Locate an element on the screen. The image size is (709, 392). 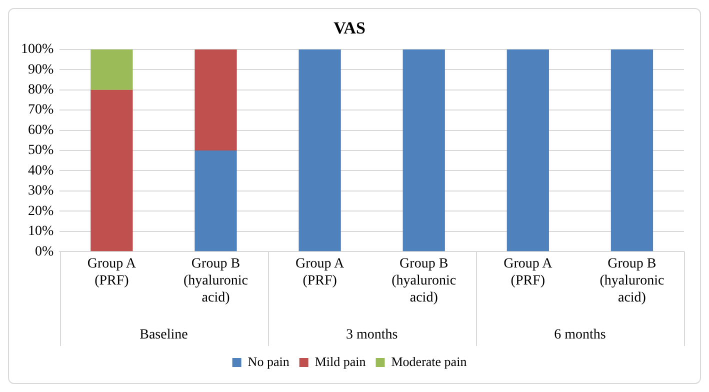
y-tick-label: 100% is located at coordinates (37, 50).